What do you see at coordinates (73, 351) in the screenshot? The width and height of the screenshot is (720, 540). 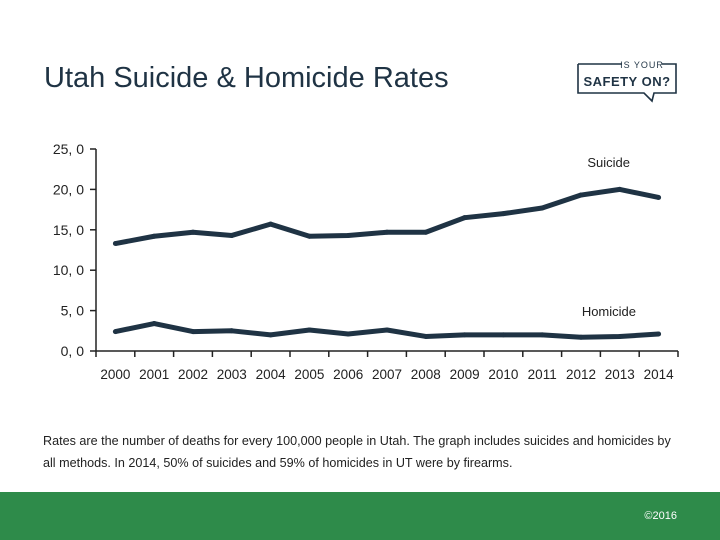 I see `y-tick-label: 0, 0` at bounding box center [73, 351].